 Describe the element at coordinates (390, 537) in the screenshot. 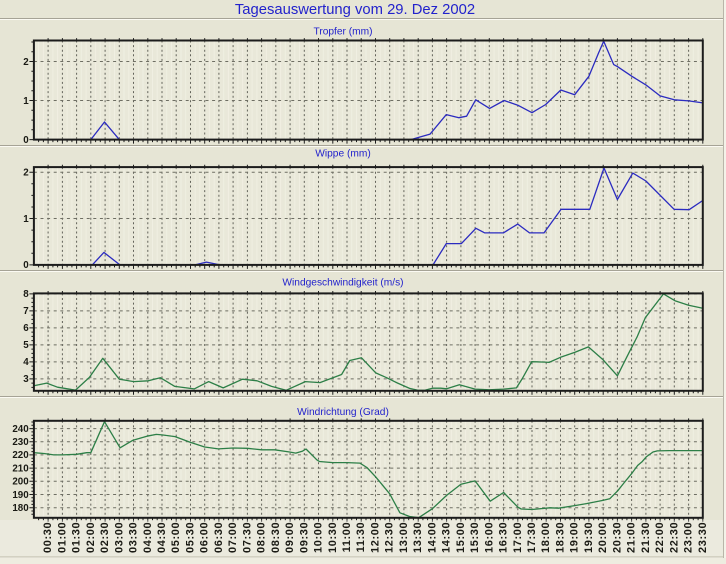

I see `svg-text: 12:30` at that location.